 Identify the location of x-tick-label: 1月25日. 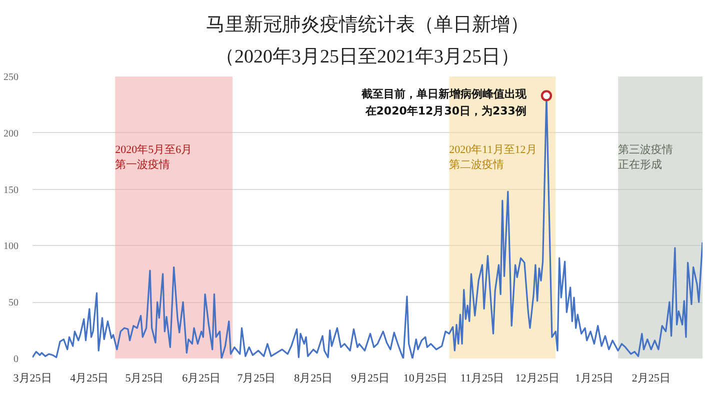
(594, 378).